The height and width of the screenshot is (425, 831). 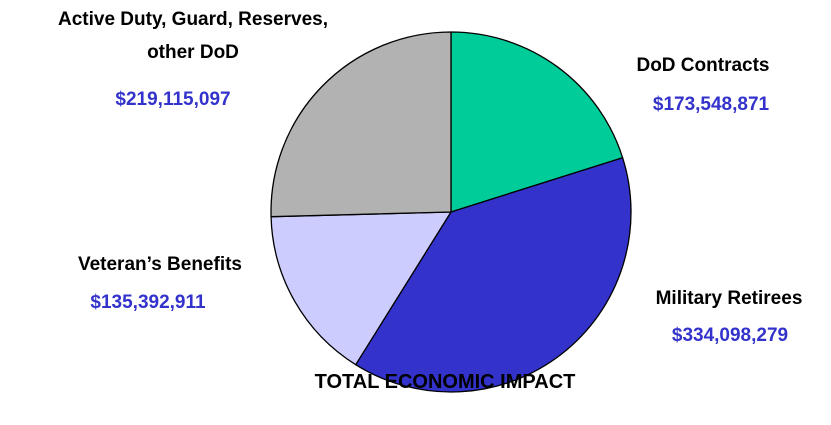 I want to click on slice-value-veterans-benefits: $135,392,911, so click(x=148, y=302).